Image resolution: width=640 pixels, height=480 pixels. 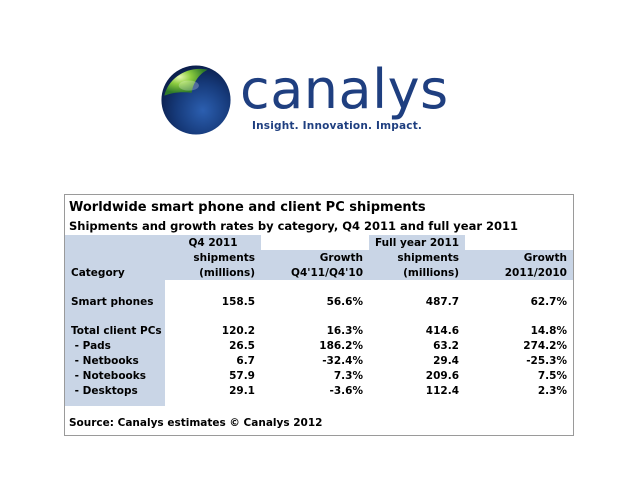 I want to click on row-fy-growth: 274.2%, so click(x=545, y=345).